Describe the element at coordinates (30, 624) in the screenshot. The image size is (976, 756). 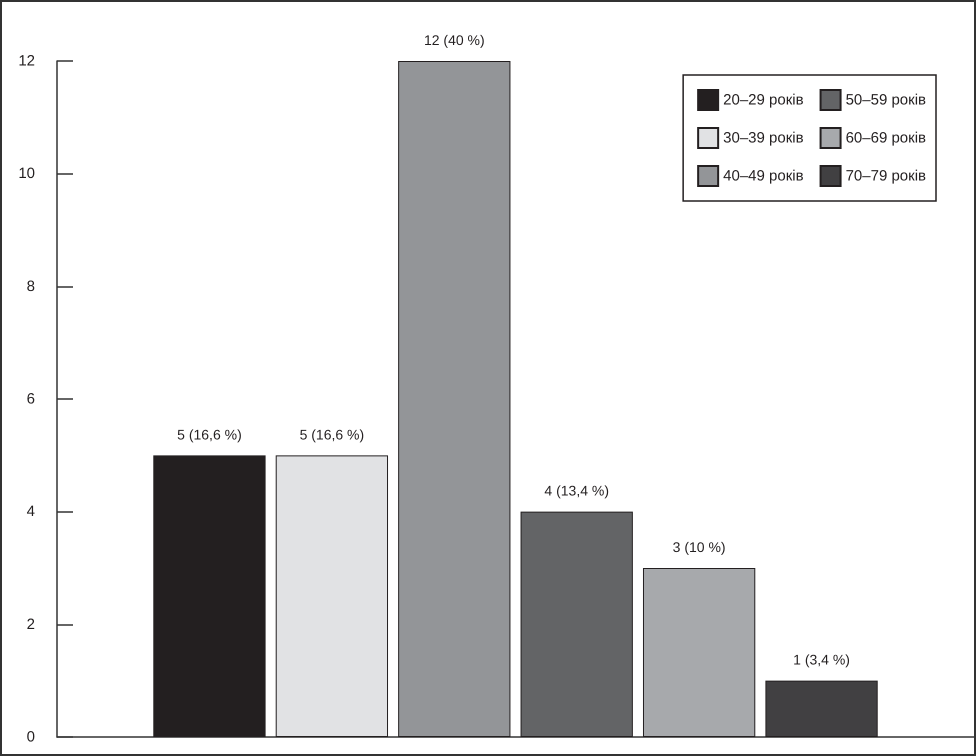
I see `y-tick-label: 2` at that location.